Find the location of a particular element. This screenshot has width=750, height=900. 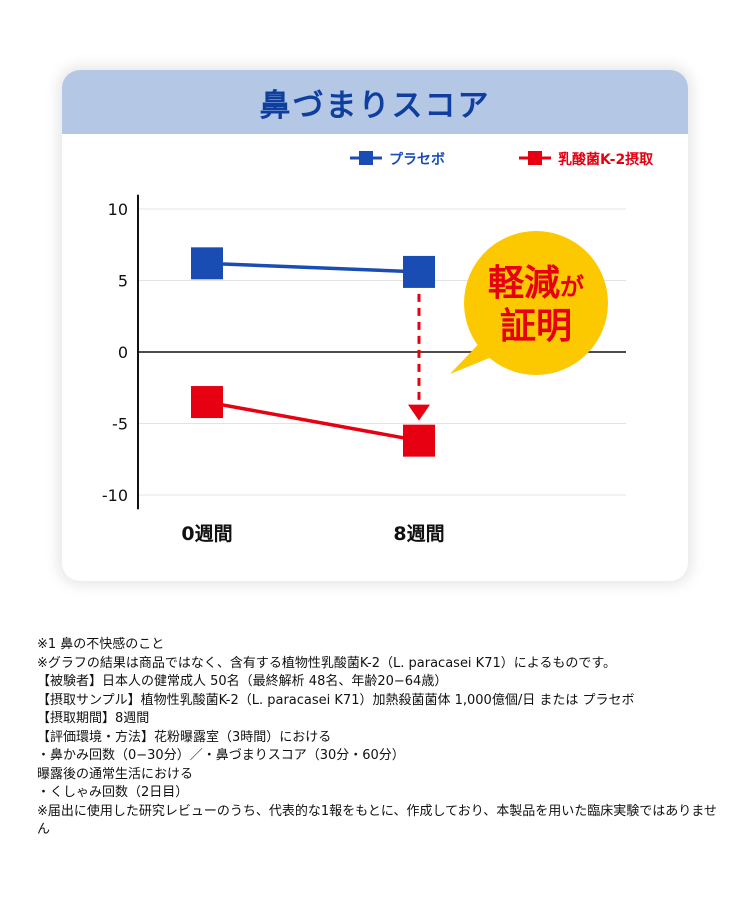

y-tick-label: -5 is located at coordinates (120, 424).